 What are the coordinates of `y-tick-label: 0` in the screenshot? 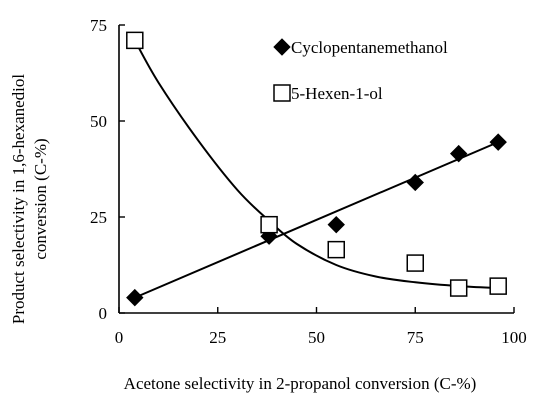 It's located at (103, 313).